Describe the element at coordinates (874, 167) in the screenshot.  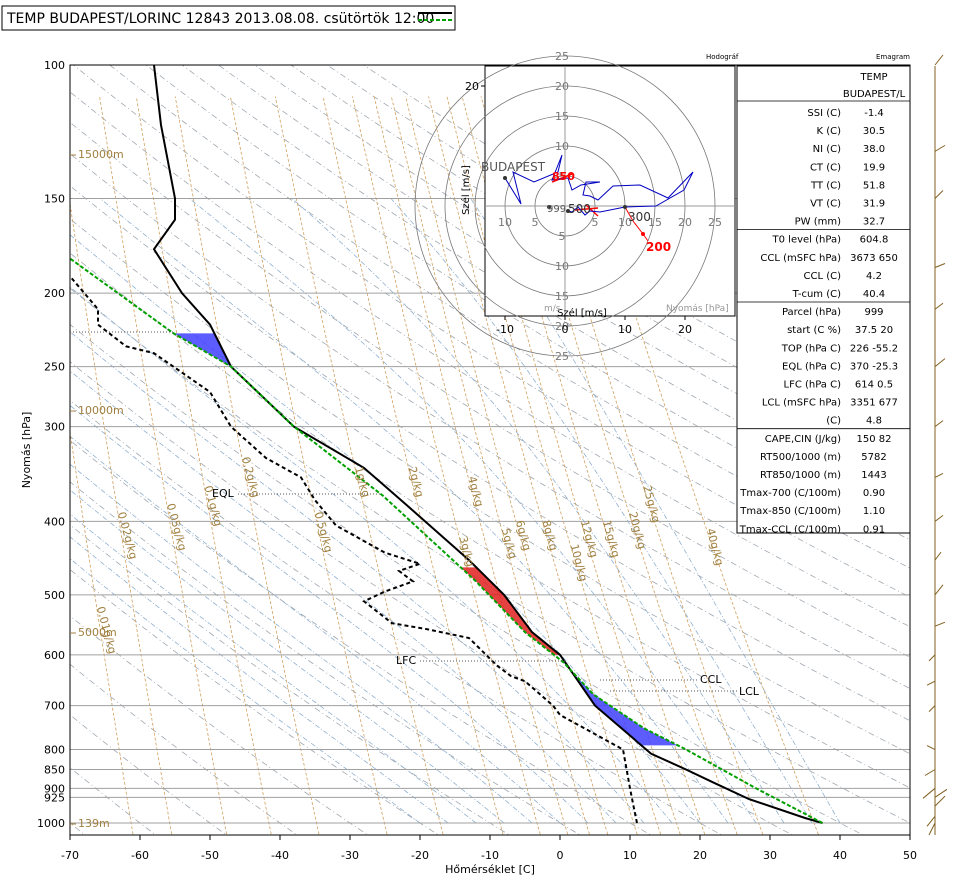
I see `table-row-value: 19.9` at that location.